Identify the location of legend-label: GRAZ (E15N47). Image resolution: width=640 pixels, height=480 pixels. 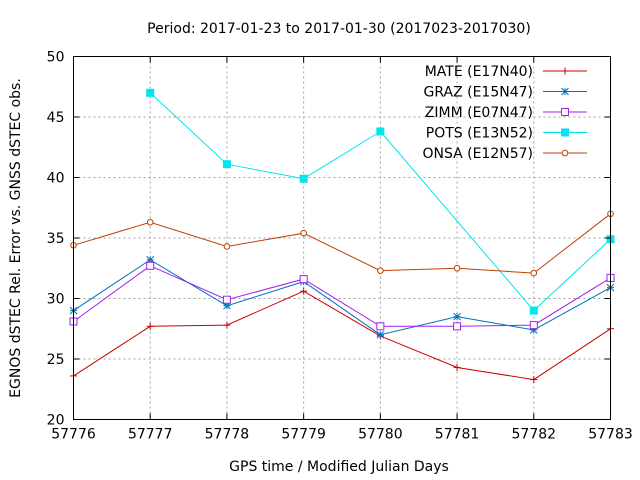
(479, 93).